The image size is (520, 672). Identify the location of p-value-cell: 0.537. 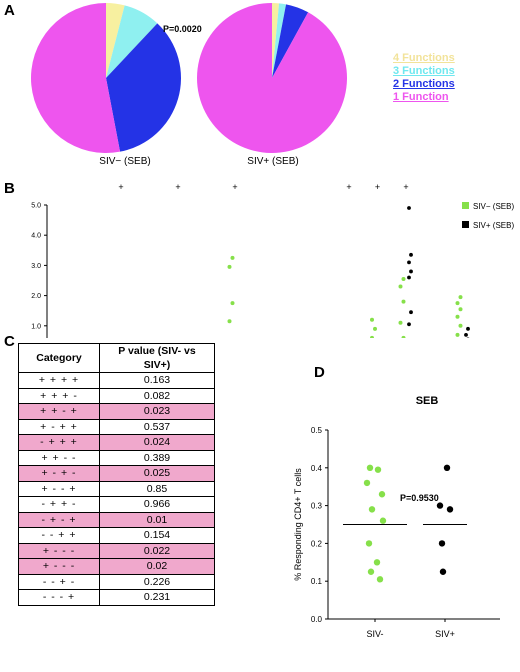
(157, 426).